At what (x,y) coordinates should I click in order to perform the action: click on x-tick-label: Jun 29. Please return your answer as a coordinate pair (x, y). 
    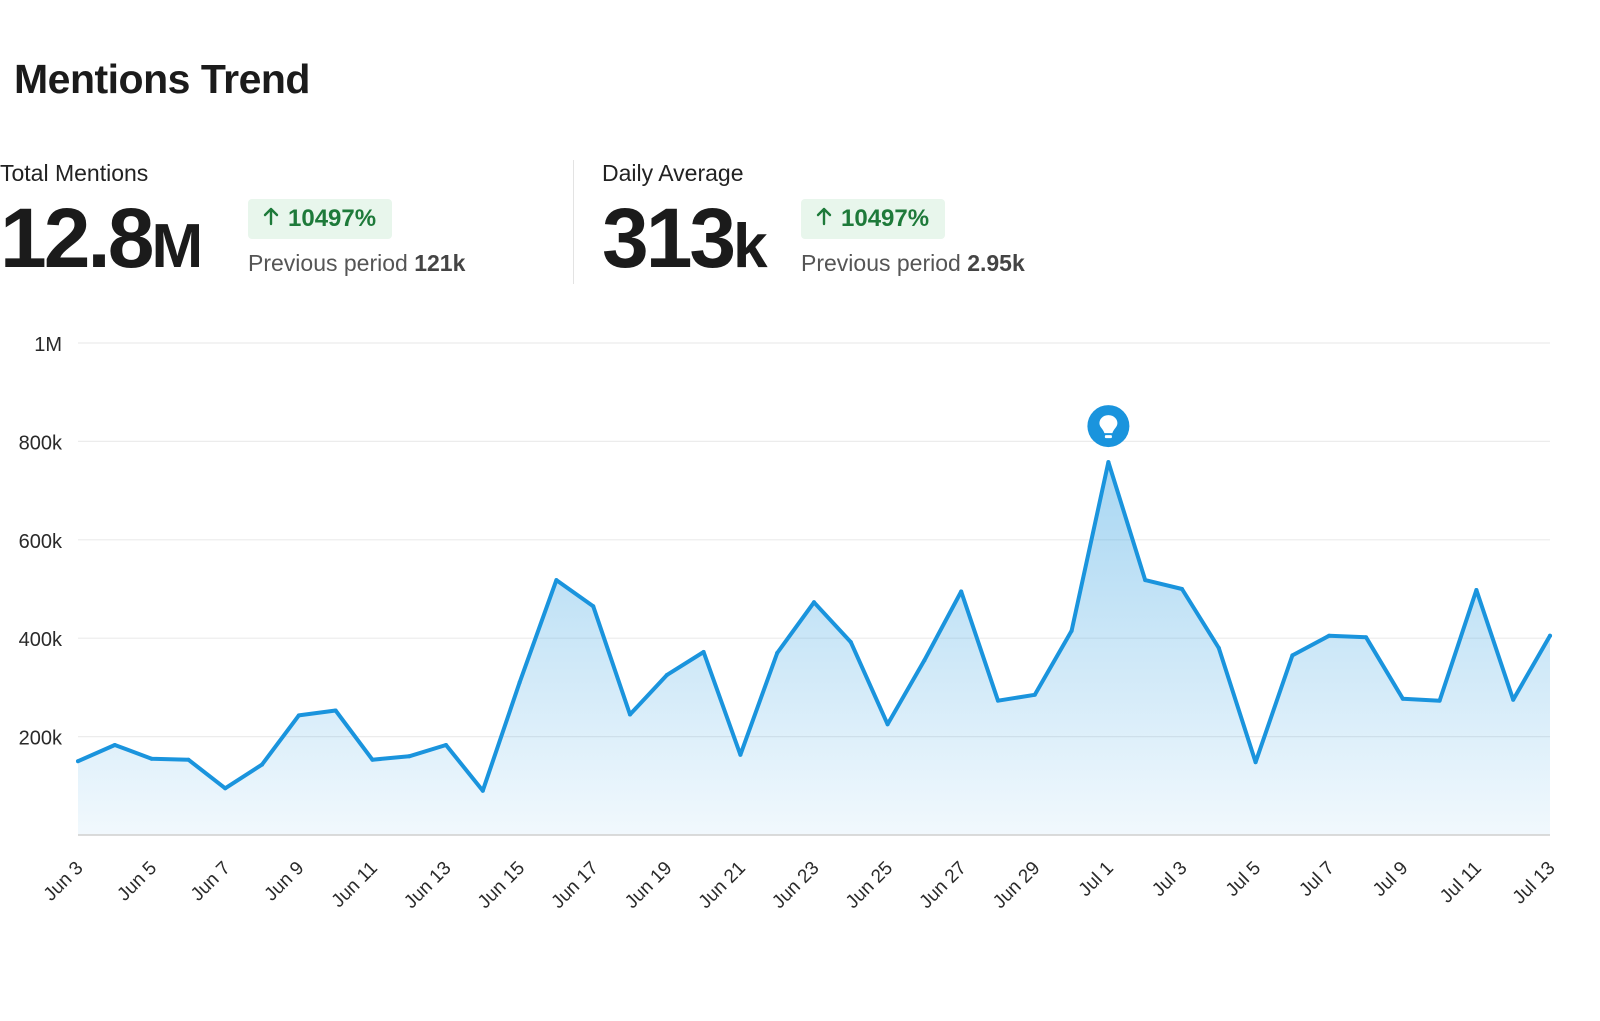
    Looking at the image, I should click on (1016, 885).